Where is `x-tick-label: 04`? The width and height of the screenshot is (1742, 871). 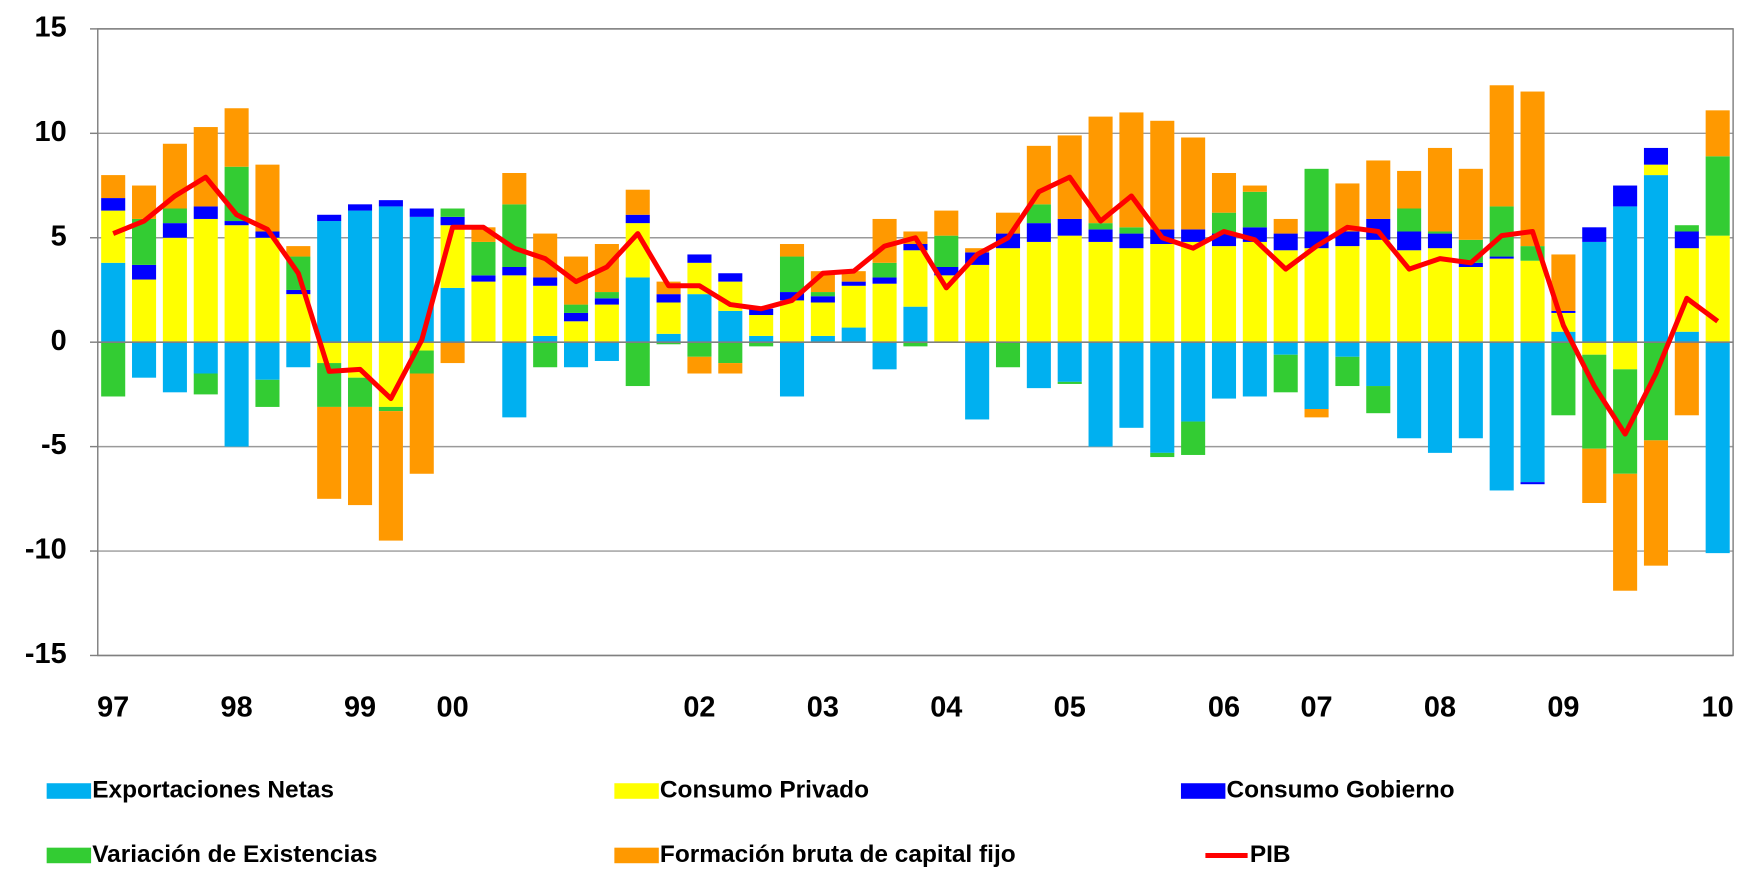
x-tick-label: 04 is located at coordinates (946, 707).